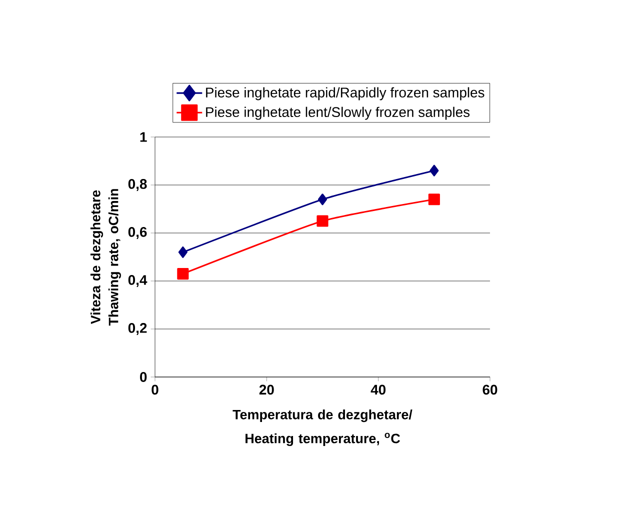 This screenshot has height=523, width=644. What do you see at coordinates (155, 389) in the screenshot?
I see `x-tick-label: 0` at bounding box center [155, 389].